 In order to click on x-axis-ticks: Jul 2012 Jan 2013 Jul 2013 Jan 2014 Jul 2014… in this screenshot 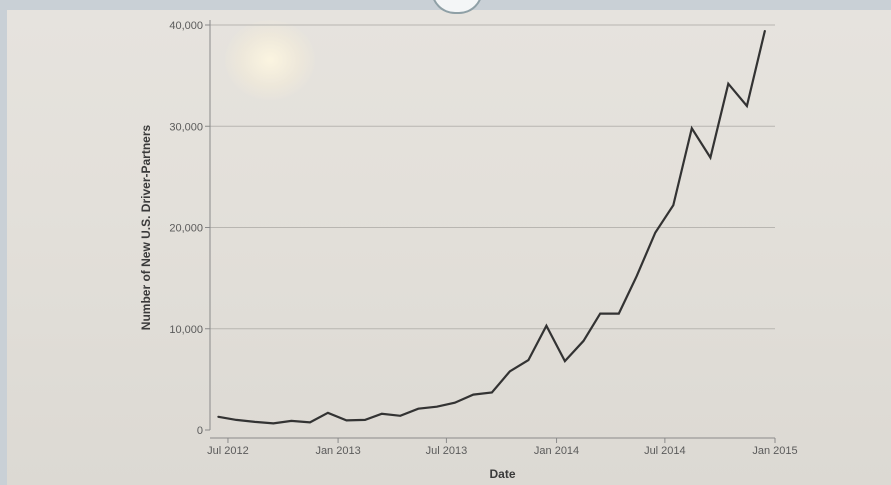, I will do `click(502, 447)`.